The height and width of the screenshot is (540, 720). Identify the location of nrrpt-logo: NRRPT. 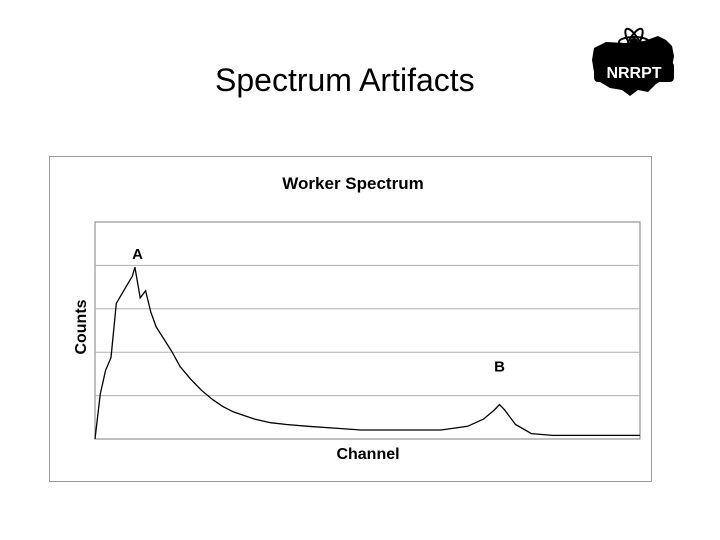
(633, 61).